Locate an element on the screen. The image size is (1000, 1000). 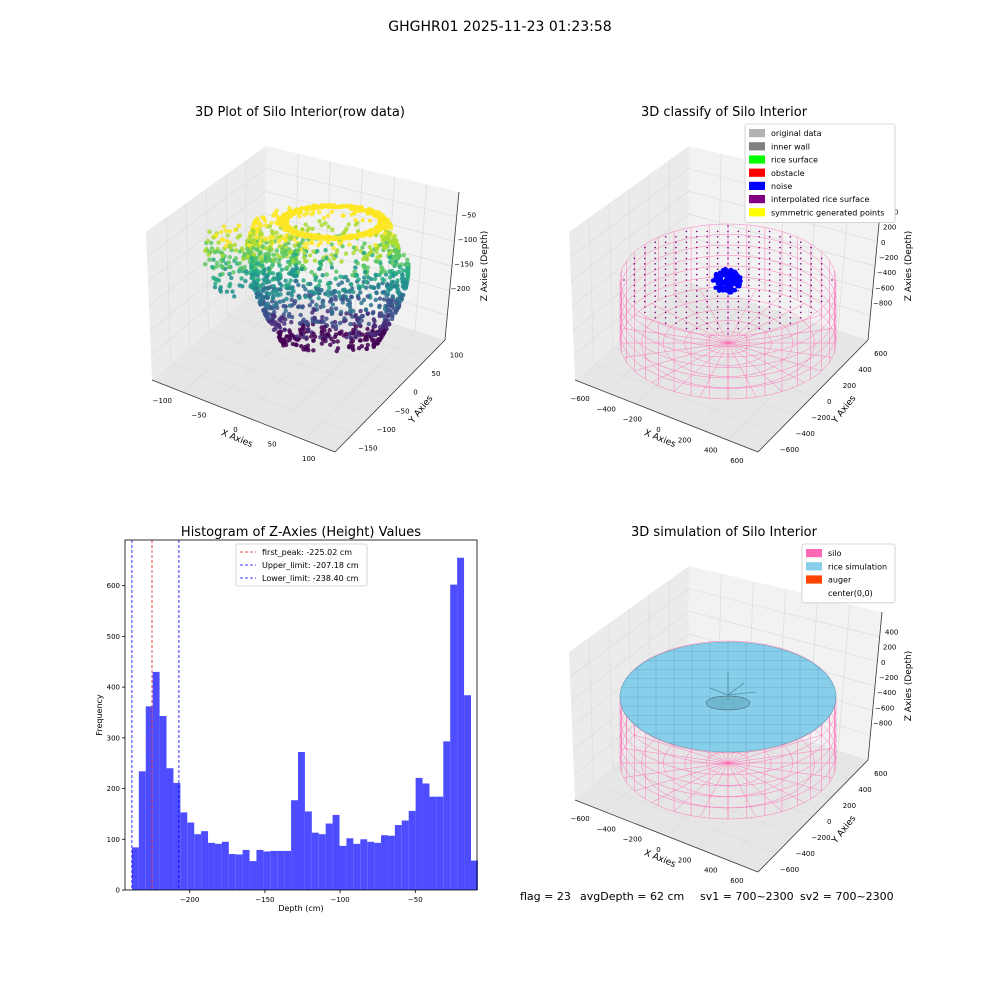
raw-back-grid is located at coordinates (361, 193).